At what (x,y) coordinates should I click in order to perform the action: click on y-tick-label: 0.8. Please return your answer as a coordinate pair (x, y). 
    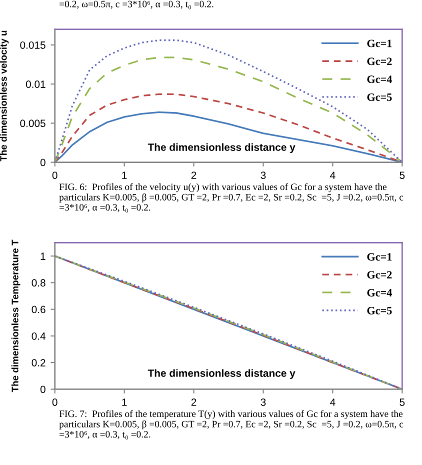
    Looking at the image, I should click on (39, 283).